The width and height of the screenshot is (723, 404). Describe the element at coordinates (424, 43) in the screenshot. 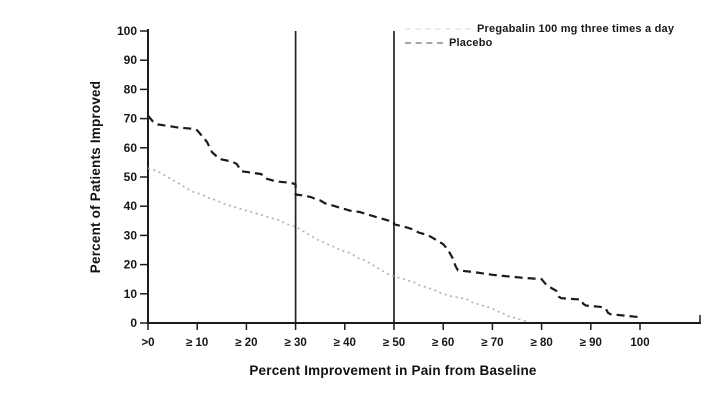

I see `placebo-line-sample-icon` at that location.